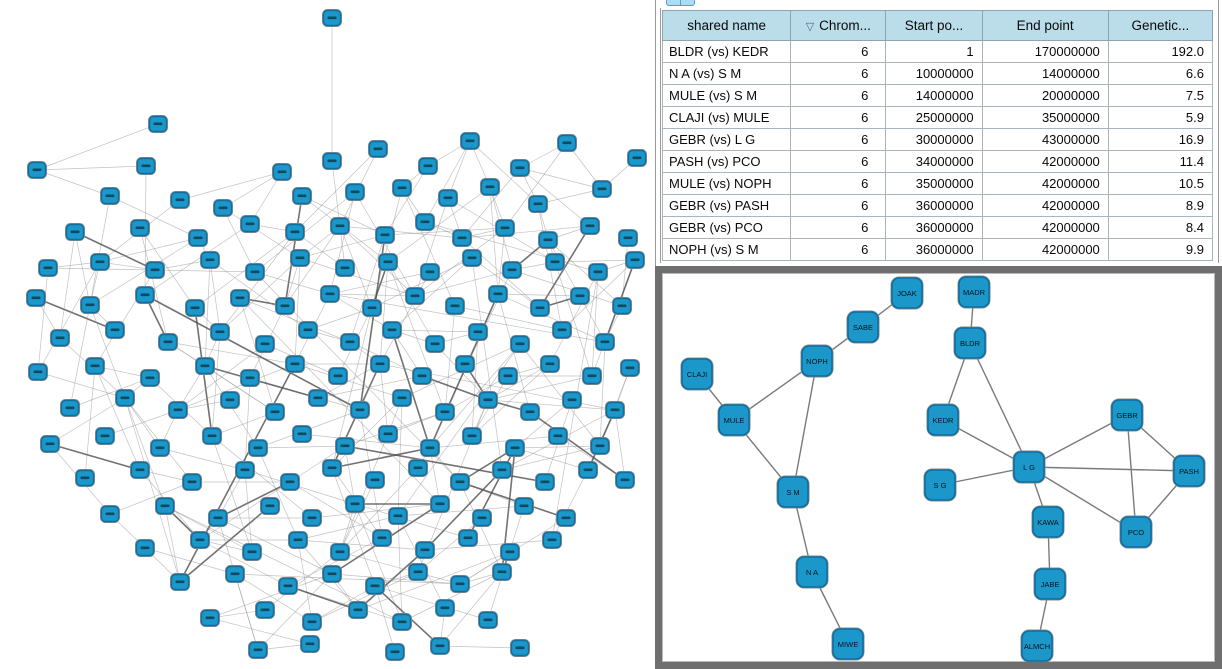 Image resolution: width=1222 pixels, height=669 pixels. I want to click on cell-shared-name: BLDR (vs) KEDR, so click(726, 51).